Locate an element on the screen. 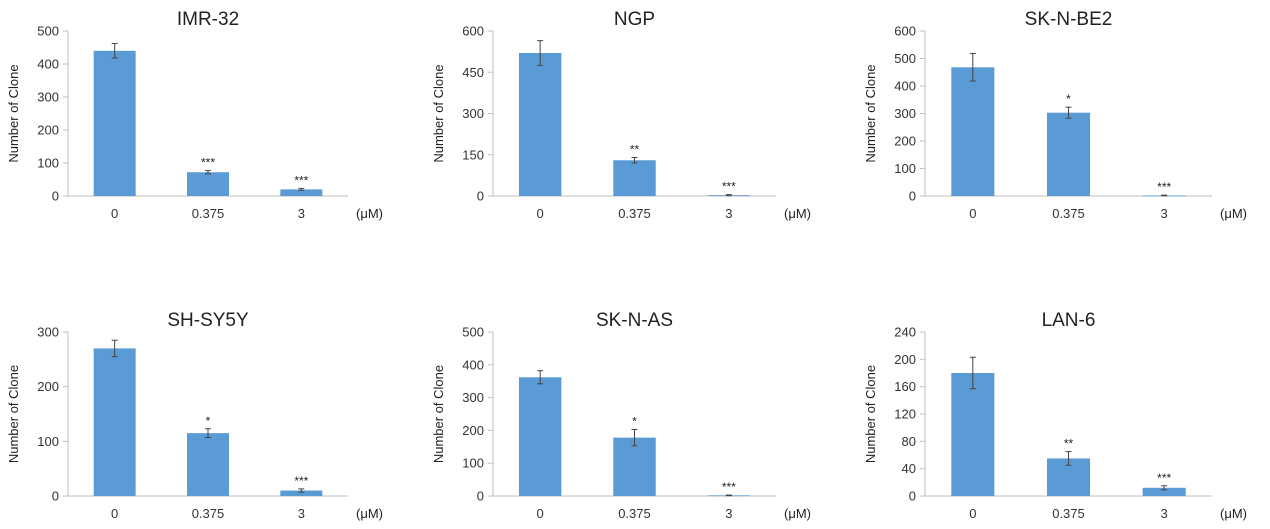 Image resolution: width=1270 pixels, height=529 pixels. chart-title: LAN-6 is located at coordinates (1069, 320).